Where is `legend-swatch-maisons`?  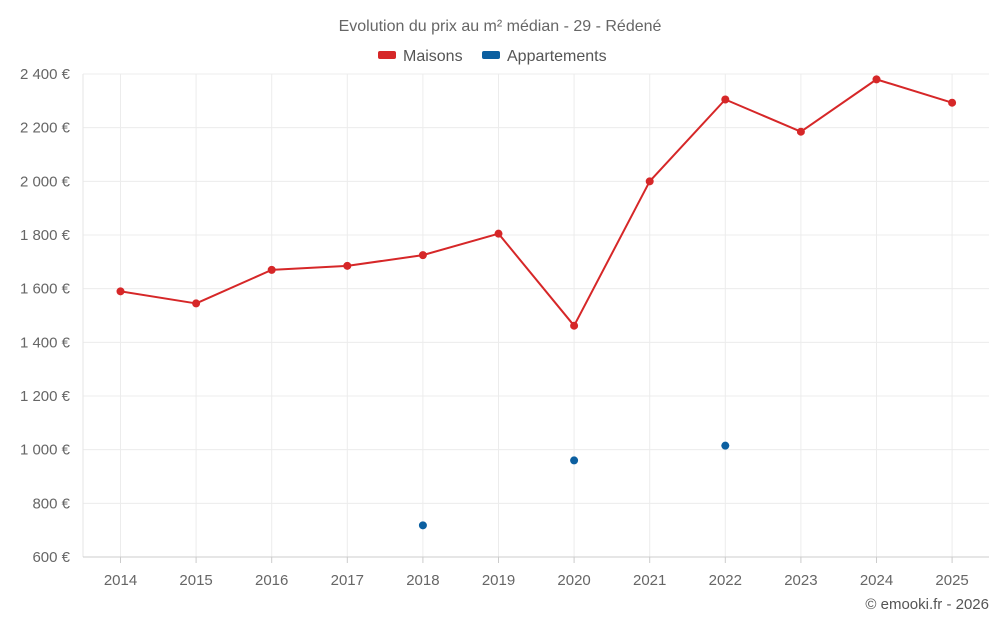
legend-swatch-maisons is located at coordinates (387, 55).